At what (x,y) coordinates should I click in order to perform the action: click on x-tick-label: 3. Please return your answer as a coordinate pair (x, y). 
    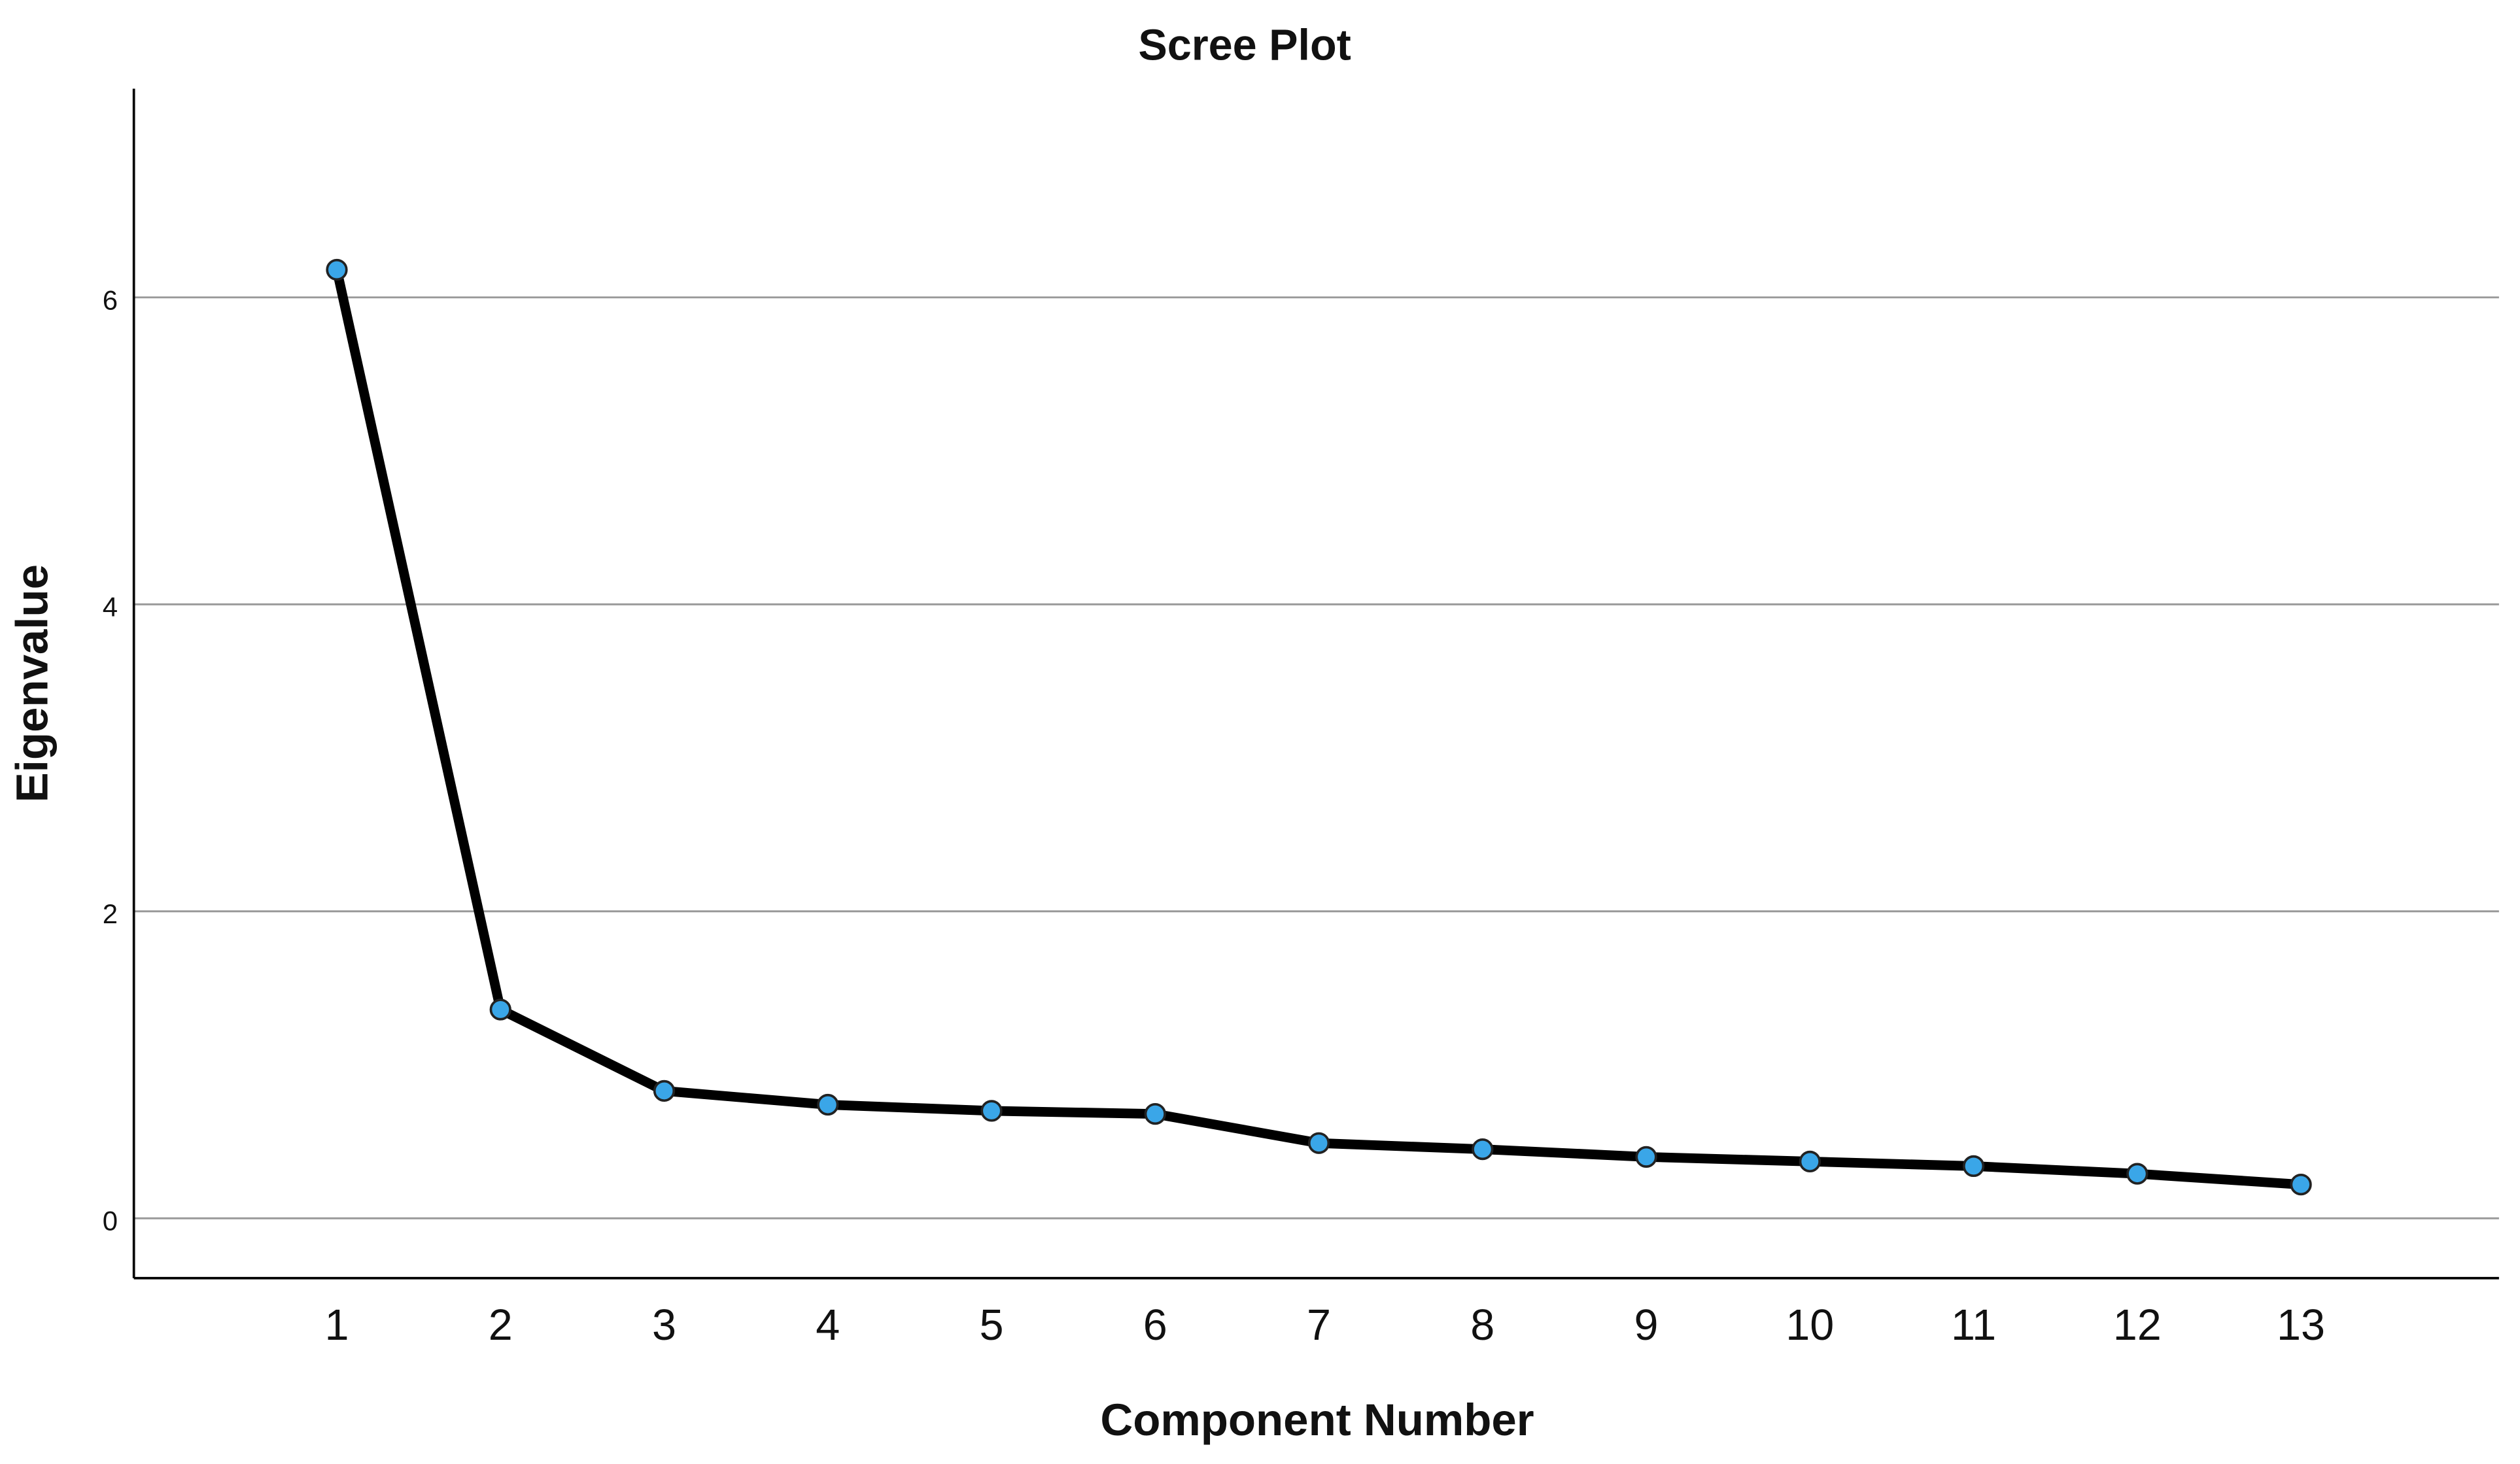
    Looking at the image, I should click on (664, 1325).